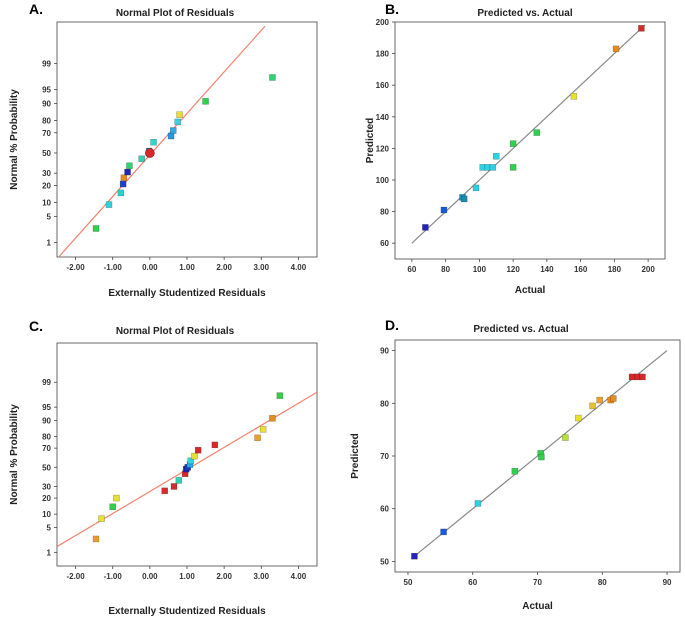  What do you see at coordinates (383, 148) in the screenshot?
I see `y-tick-label: 120` at bounding box center [383, 148].